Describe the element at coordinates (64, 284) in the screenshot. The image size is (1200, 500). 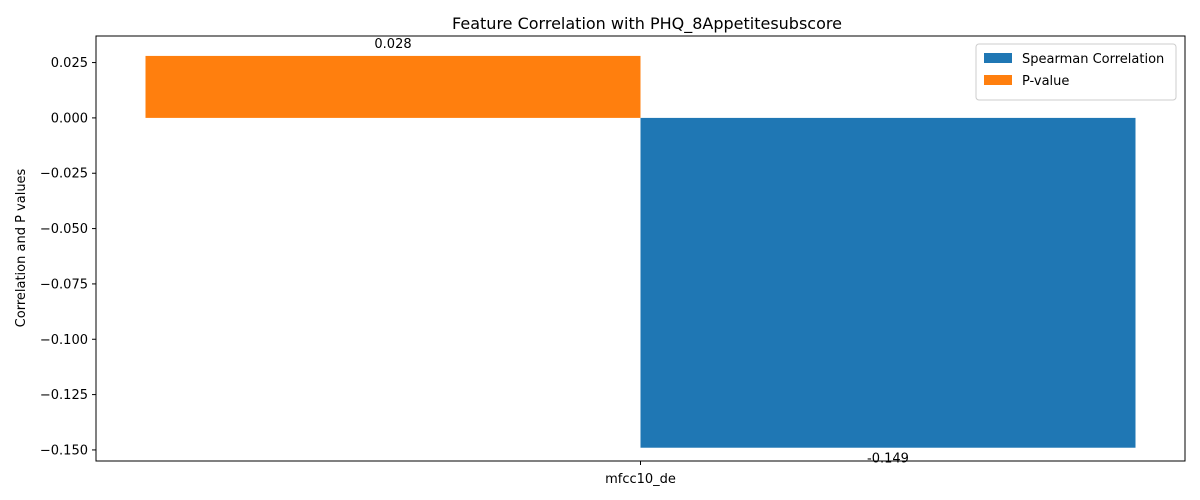
I see `y-tick-label: −0.075` at that location.